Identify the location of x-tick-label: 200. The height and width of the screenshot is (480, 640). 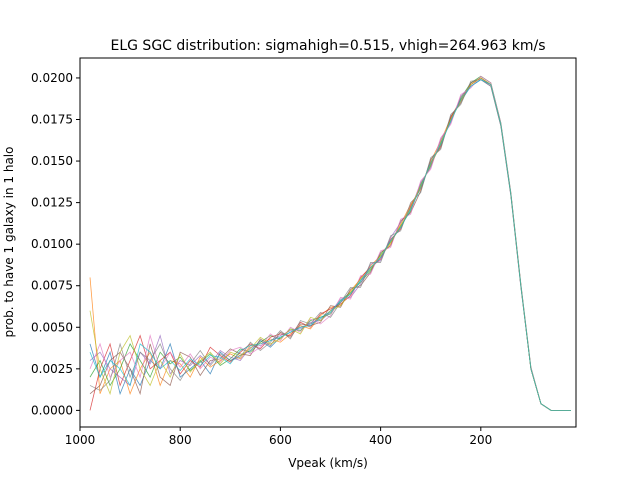
(480, 440).